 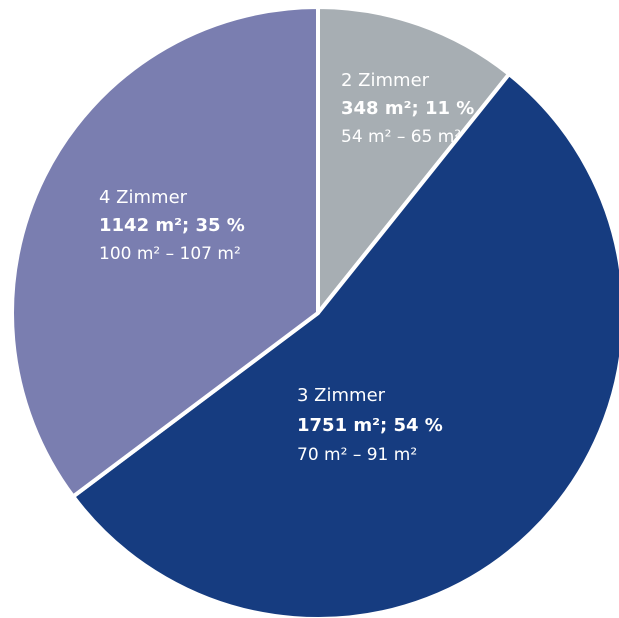 What do you see at coordinates (385, 80) in the screenshot?
I see `slice-label-name-2-zimmer: 2 Zimmer` at bounding box center [385, 80].